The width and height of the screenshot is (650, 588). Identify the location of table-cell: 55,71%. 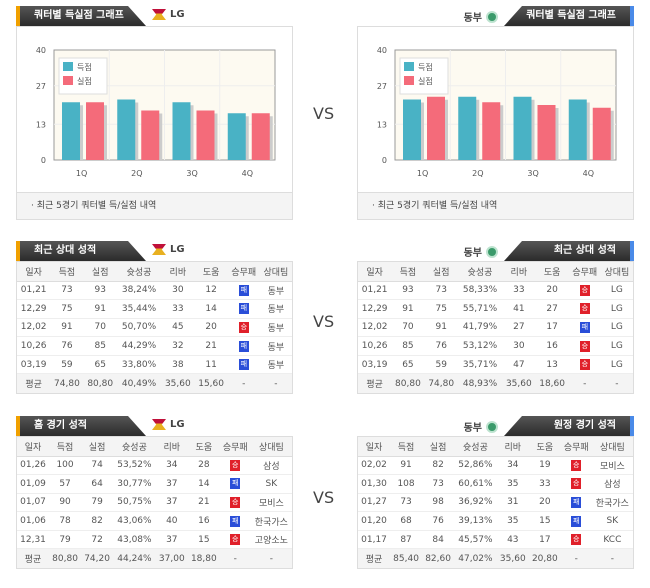
(480, 309).